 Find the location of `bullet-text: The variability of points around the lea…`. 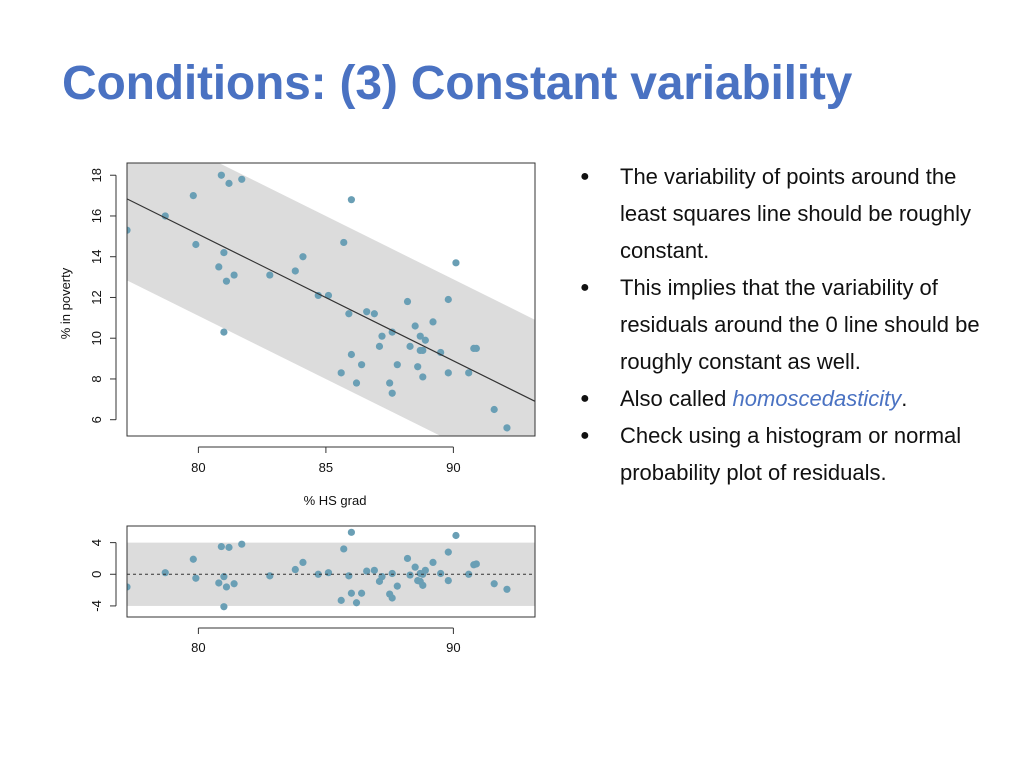

bullet-text: The variability of points around the lea… is located at coordinates (796, 213).